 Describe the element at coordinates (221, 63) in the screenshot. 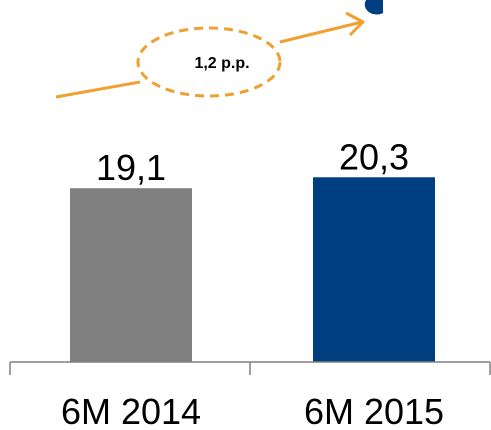

I see `annotation-label: 1,2 p.p.` at that location.